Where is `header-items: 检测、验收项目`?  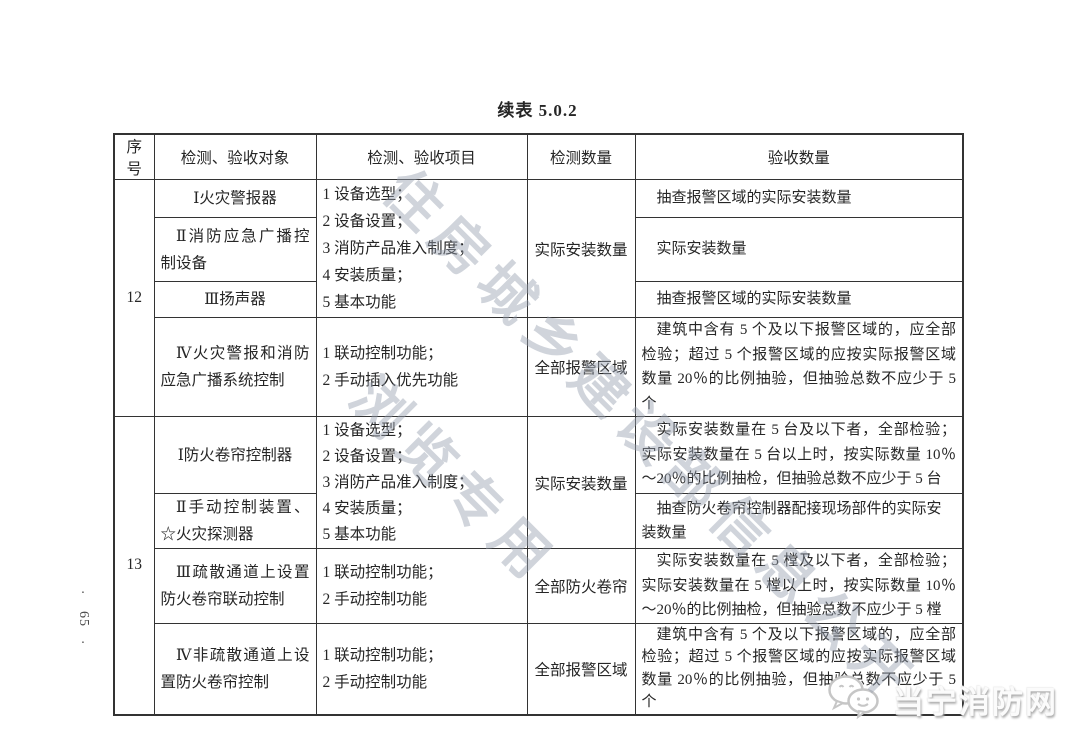
header-items: 检测、验收项目 is located at coordinates (421, 156).